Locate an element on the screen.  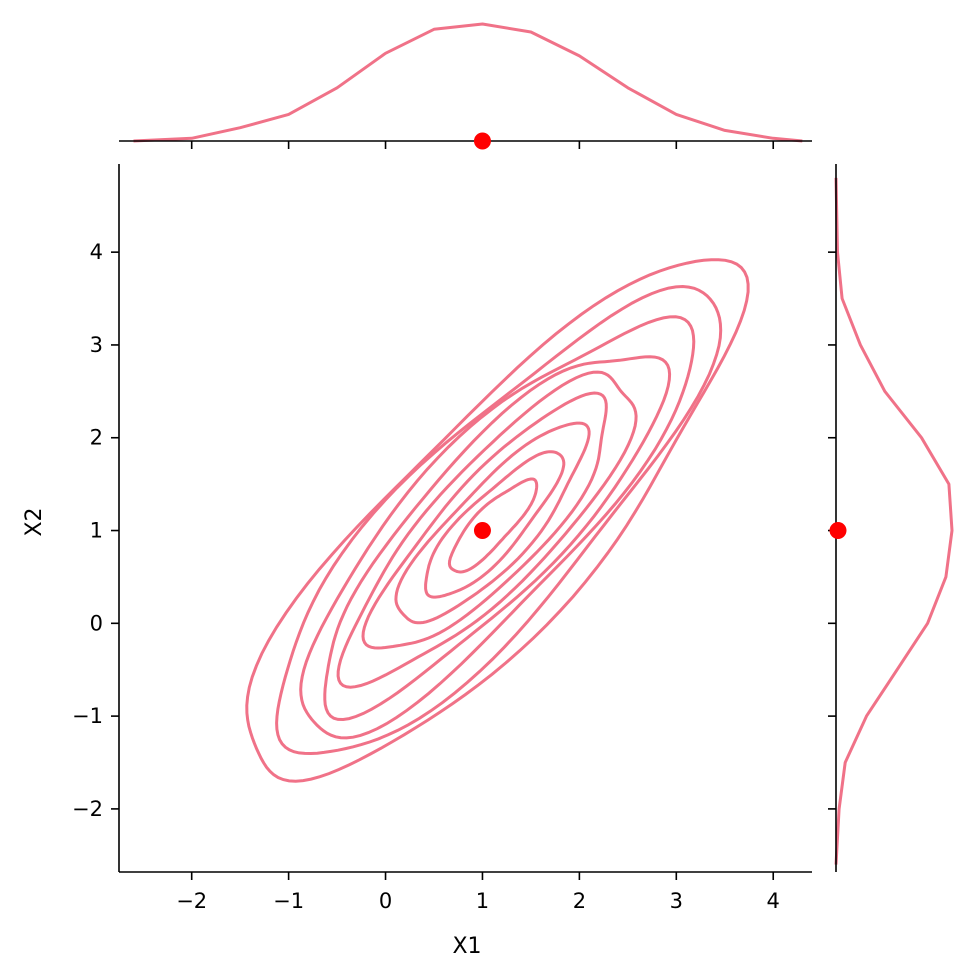
x-tick-label: −2 is located at coordinates (191, 901).